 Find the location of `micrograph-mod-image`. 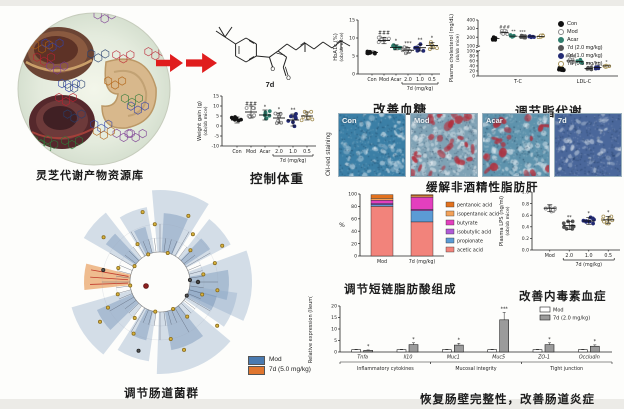

micrograph-mod-image is located at coordinates (444, 145).